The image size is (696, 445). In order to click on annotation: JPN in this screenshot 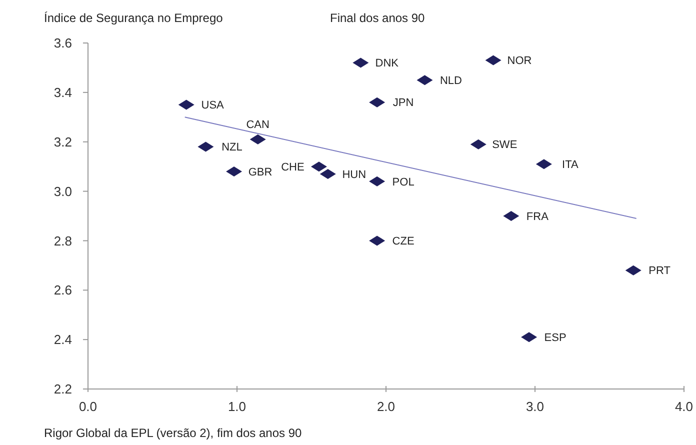, I will do `click(403, 103)`.